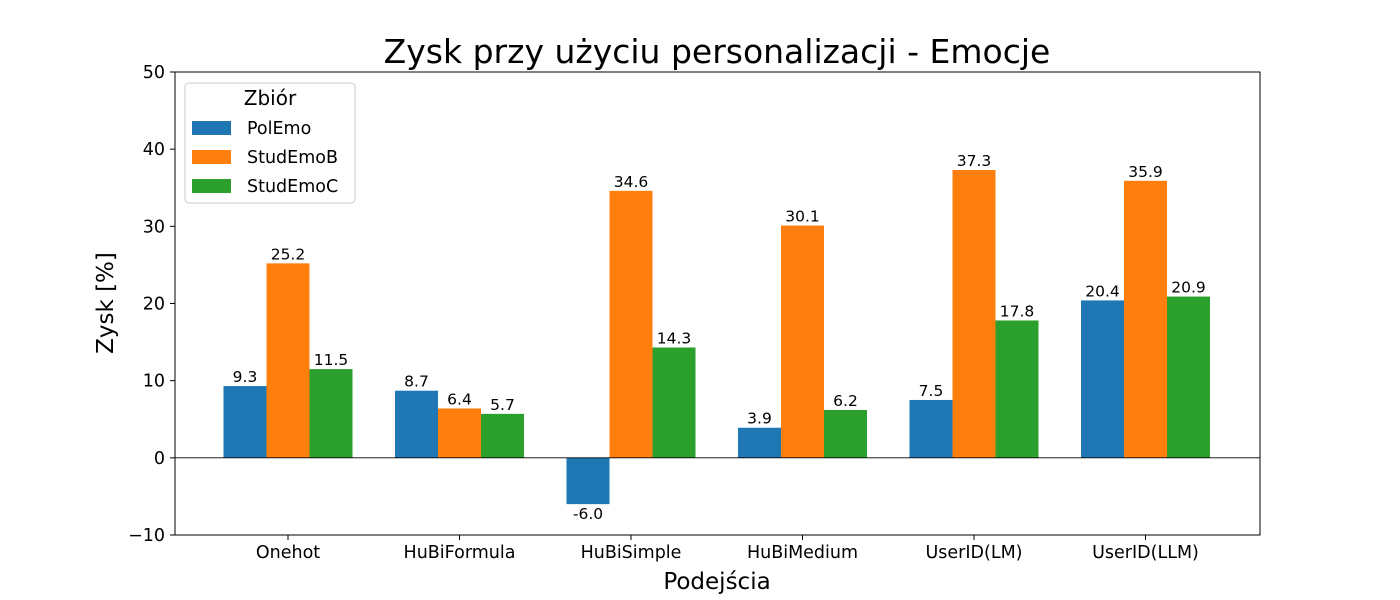 The image size is (1400, 600). What do you see at coordinates (502, 405) in the screenshot?
I see `bar-value-label: 5.7` at bounding box center [502, 405].